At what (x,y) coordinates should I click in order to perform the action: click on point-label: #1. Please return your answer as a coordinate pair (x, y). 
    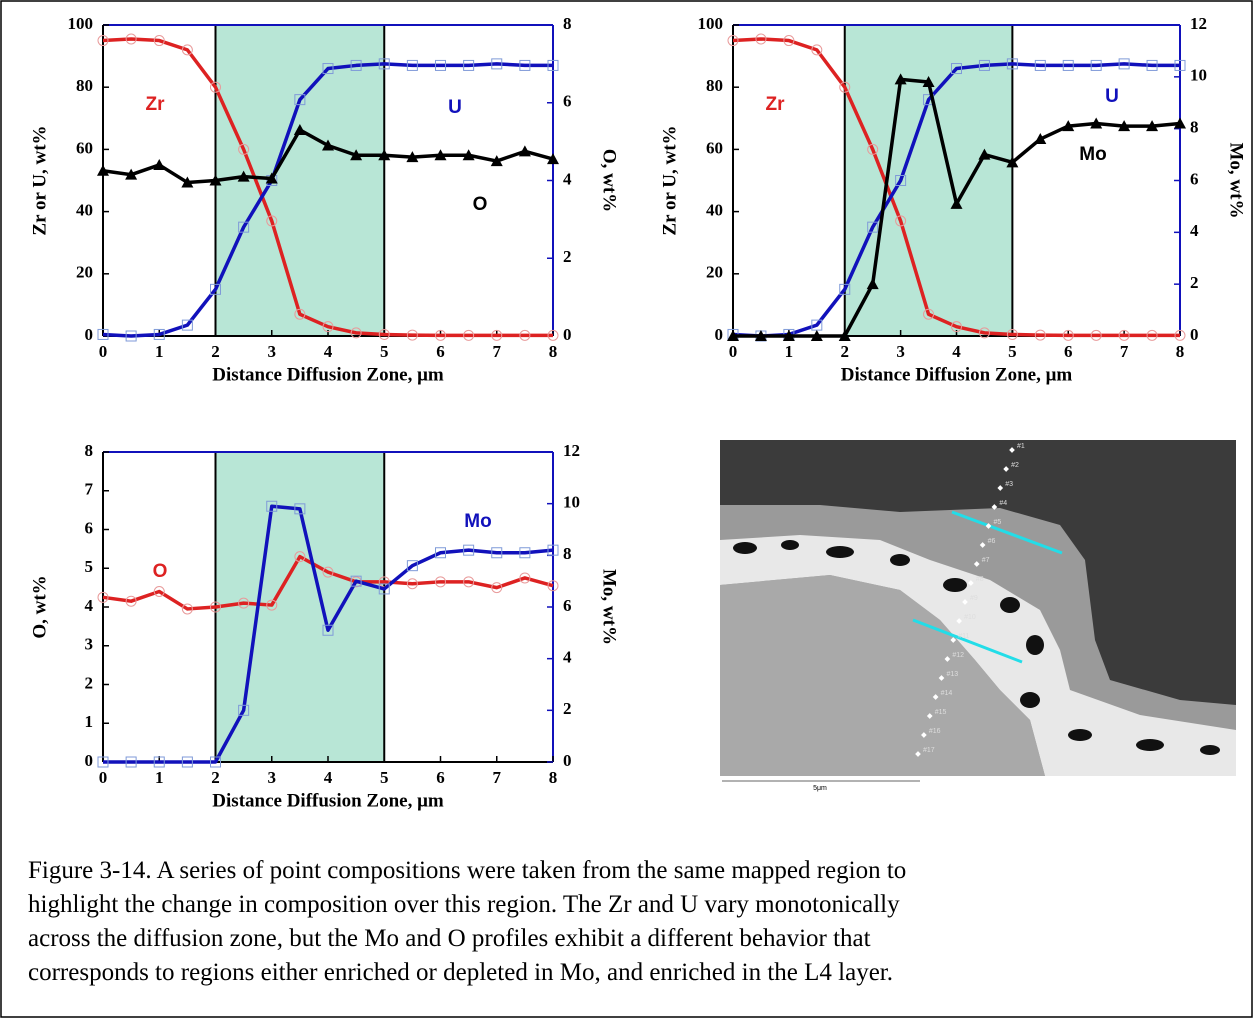
    Looking at the image, I should click on (1021, 446).